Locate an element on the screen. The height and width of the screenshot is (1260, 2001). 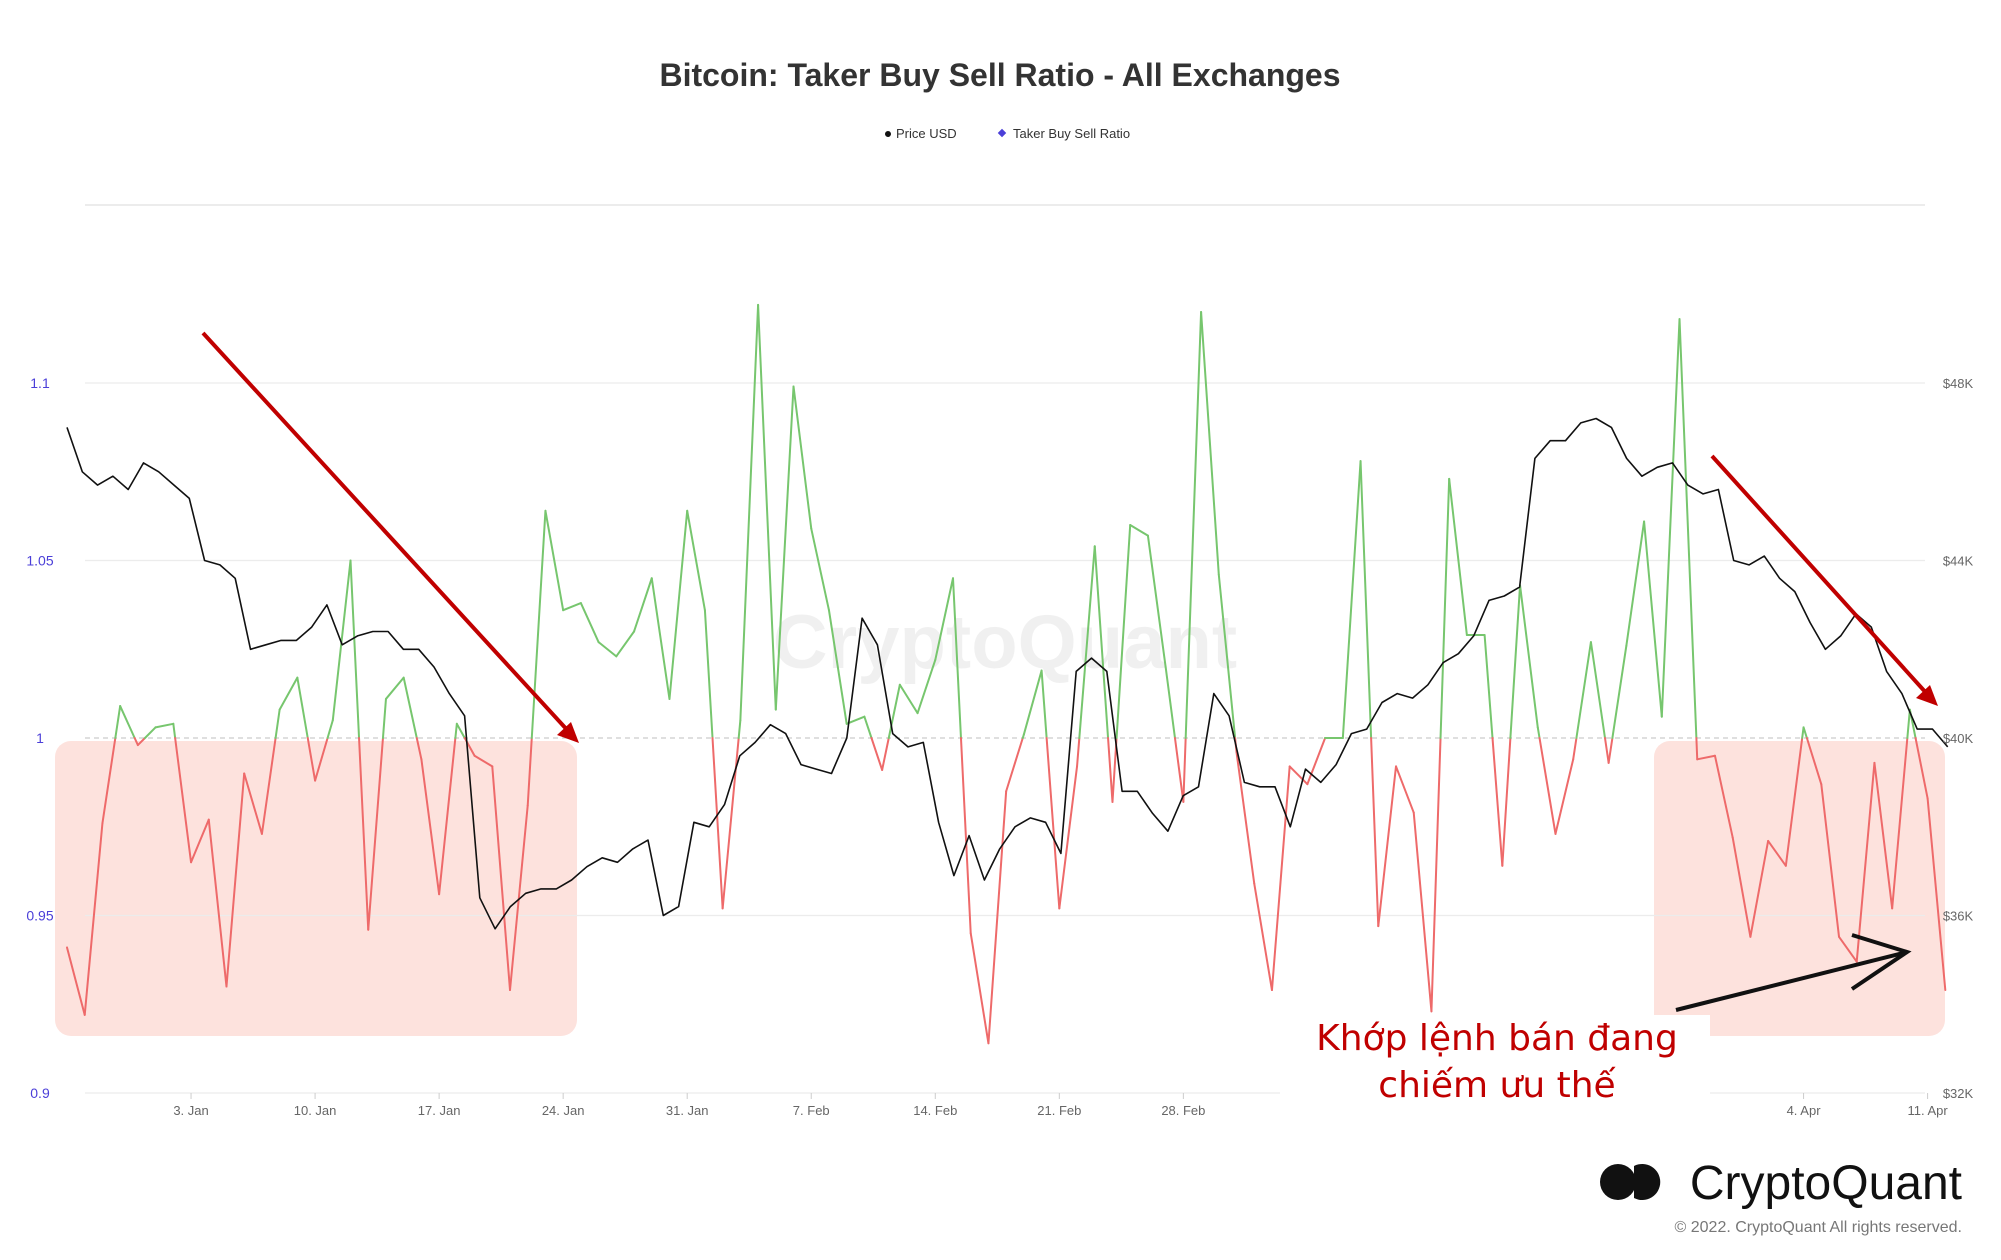
trend-arrow-left-shaft is located at coordinates (386, 533).